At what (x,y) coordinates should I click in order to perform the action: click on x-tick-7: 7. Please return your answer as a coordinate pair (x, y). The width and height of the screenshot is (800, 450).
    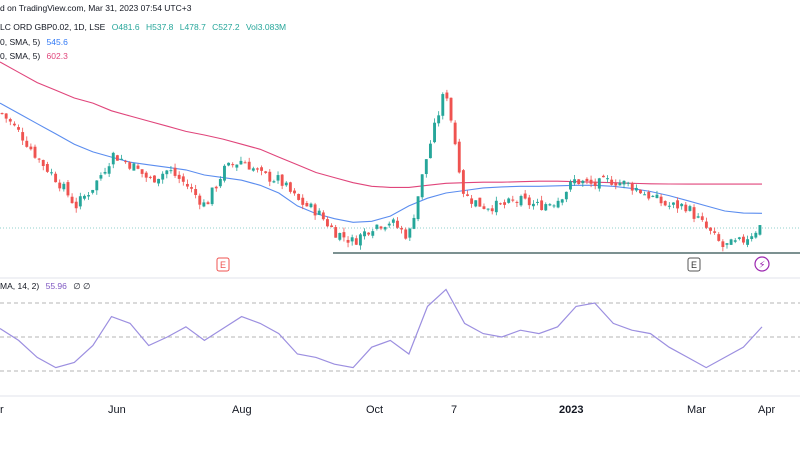
    Looking at the image, I should click on (454, 410).